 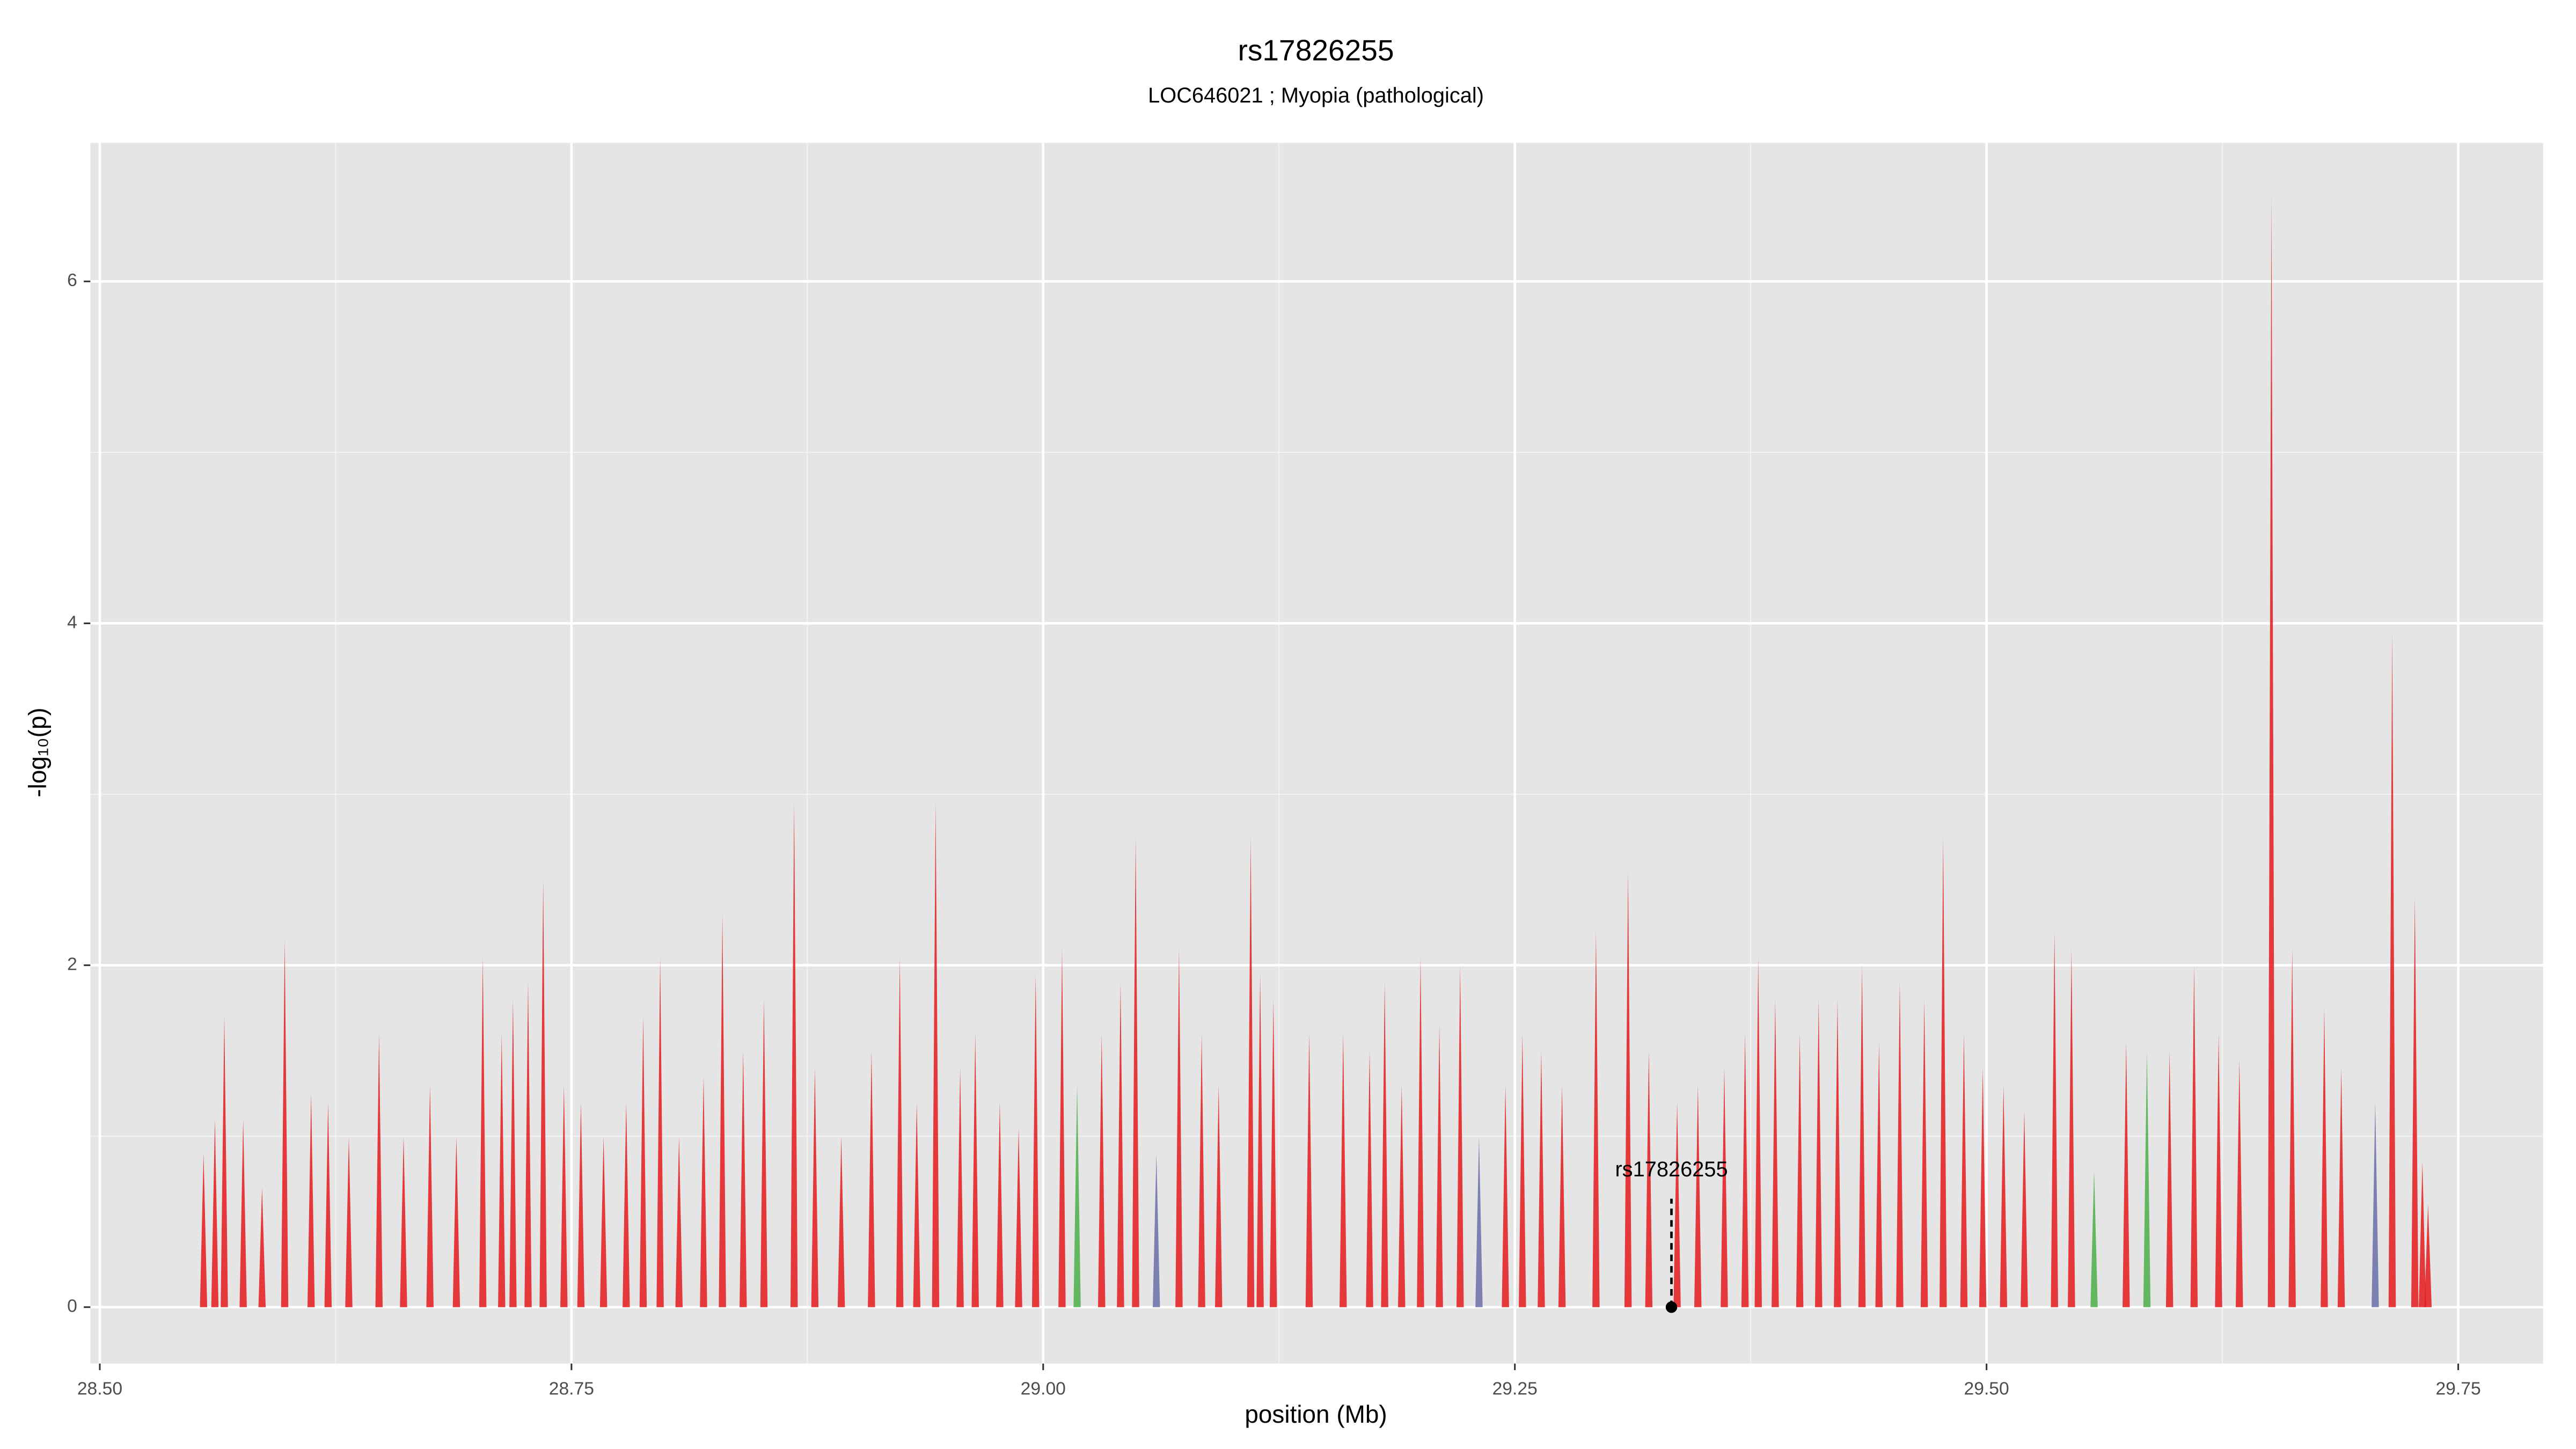 What do you see at coordinates (1043, 1389) in the screenshot?
I see `x-tick-label: 29.00` at bounding box center [1043, 1389].